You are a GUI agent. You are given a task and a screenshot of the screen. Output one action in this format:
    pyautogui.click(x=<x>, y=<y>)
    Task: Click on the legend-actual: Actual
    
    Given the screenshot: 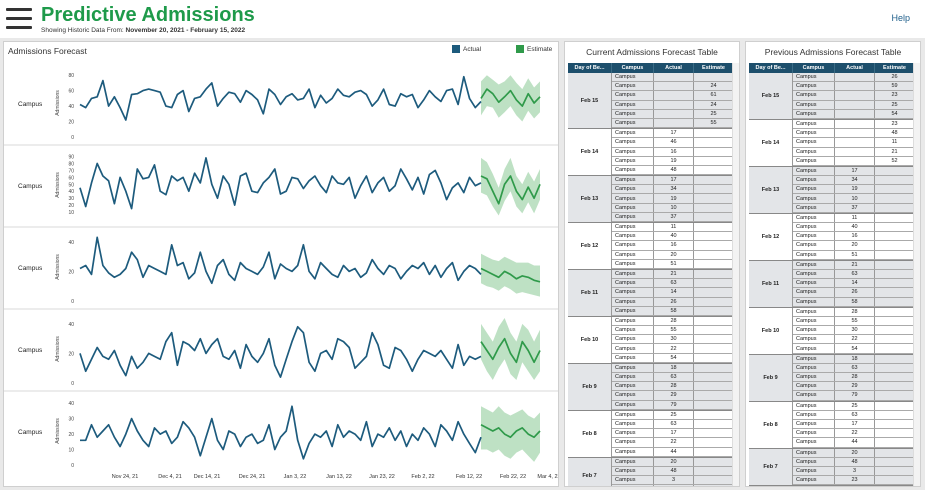 What is the action you would take?
    pyautogui.click(x=466, y=49)
    